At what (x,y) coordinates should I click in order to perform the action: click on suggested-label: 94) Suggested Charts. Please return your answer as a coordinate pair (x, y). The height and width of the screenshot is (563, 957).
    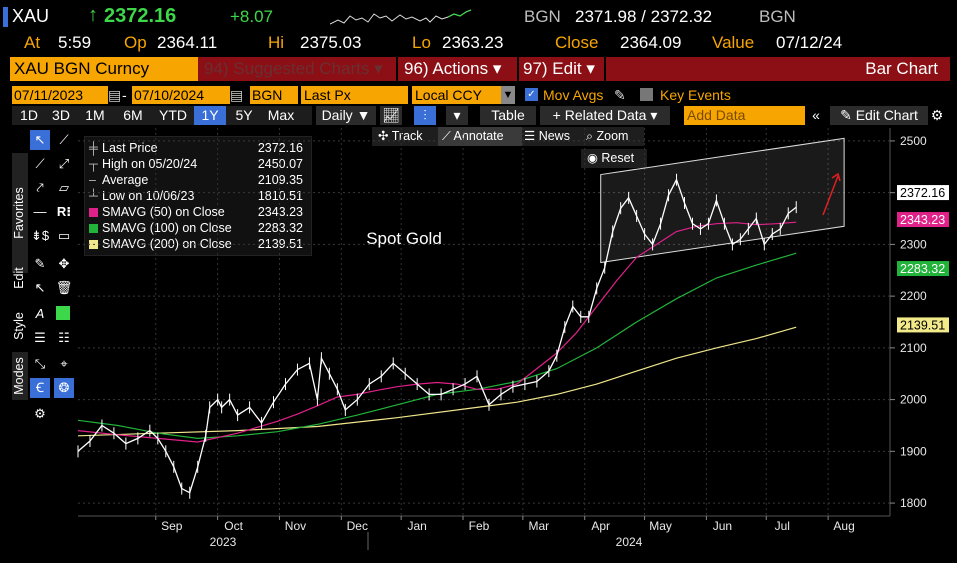
    Looking at the image, I should click on (287, 68).